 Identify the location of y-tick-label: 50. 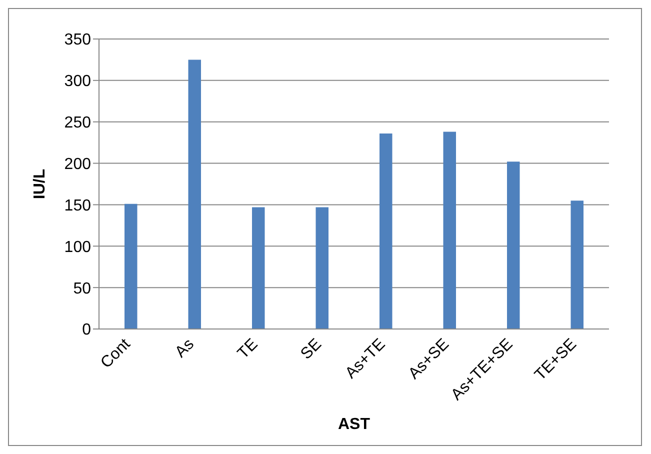
(82, 289).